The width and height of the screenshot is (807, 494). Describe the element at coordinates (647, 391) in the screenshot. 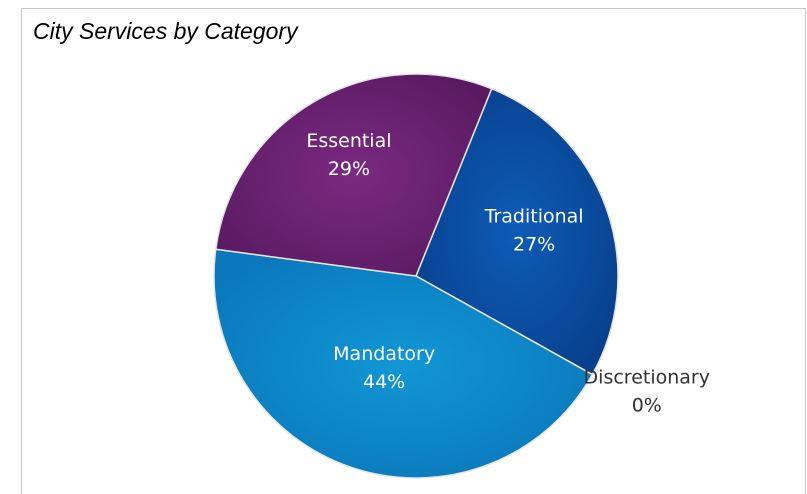

I see `data-label-discretionary: Discretionary 0%` at that location.